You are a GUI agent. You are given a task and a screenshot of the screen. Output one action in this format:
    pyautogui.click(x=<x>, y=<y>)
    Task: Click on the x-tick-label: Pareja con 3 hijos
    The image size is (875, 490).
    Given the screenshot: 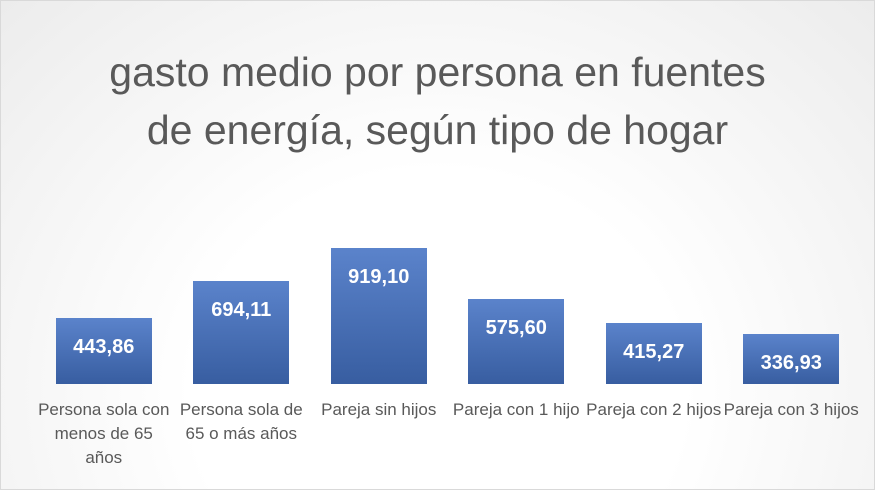 What is the action you would take?
    pyautogui.click(x=791, y=409)
    